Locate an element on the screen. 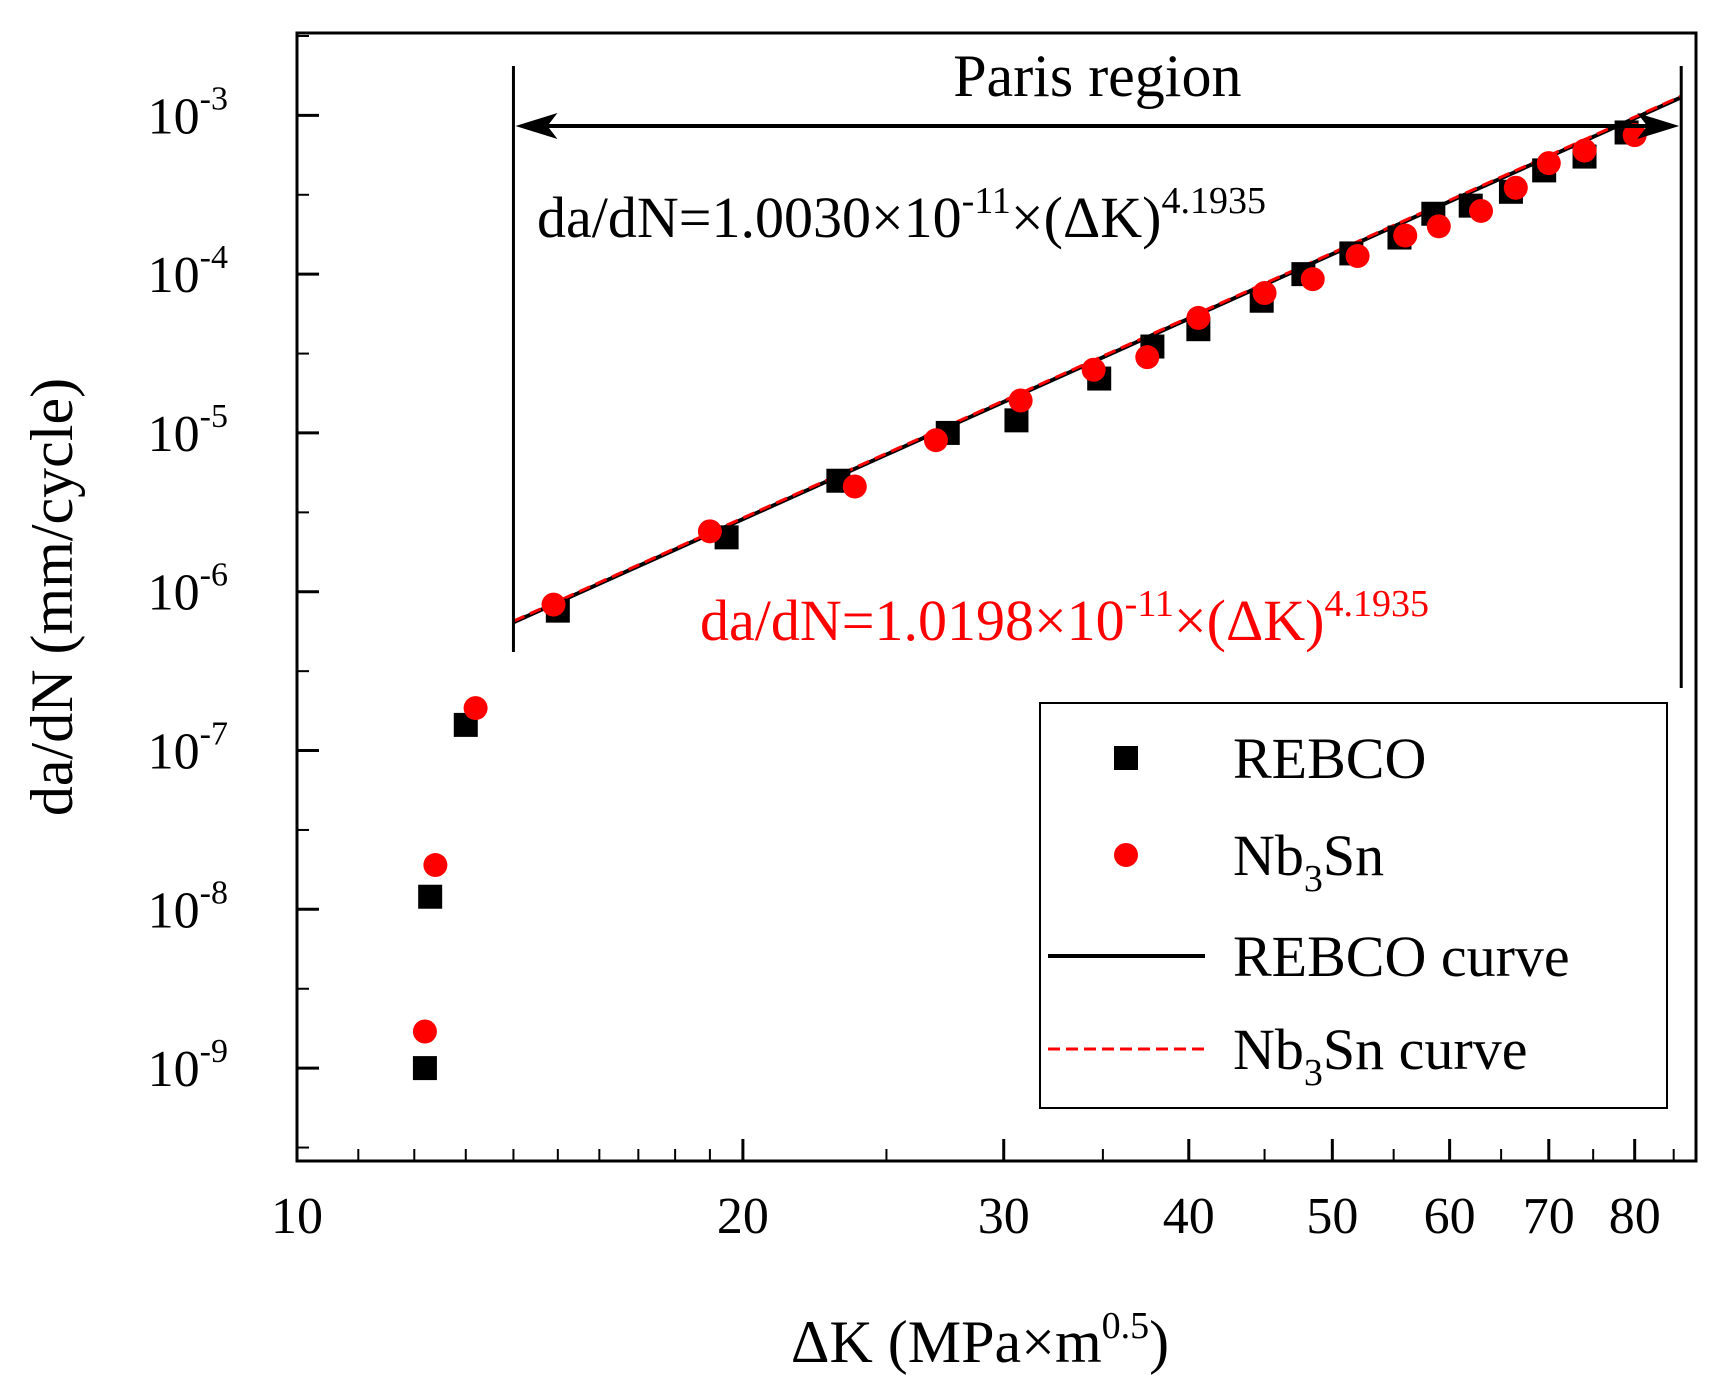 The height and width of the screenshot is (1386, 1717). legend-label-text: REBCO curve is located at coordinates (1401, 956).